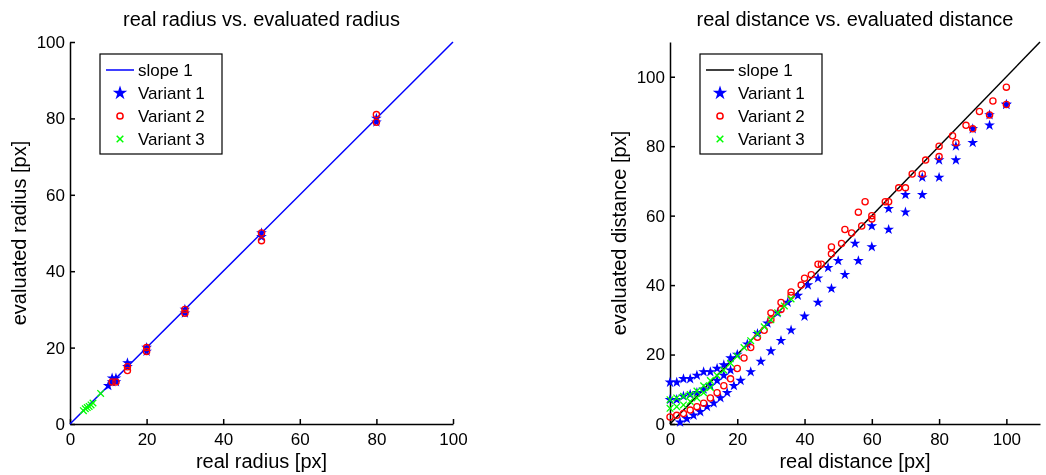 The image size is (1046, 475). What do you see at coordinates (855, 461) in the screenshot?
I see `x-axis-title: real distance [px]` at bounding box center [855, 461].